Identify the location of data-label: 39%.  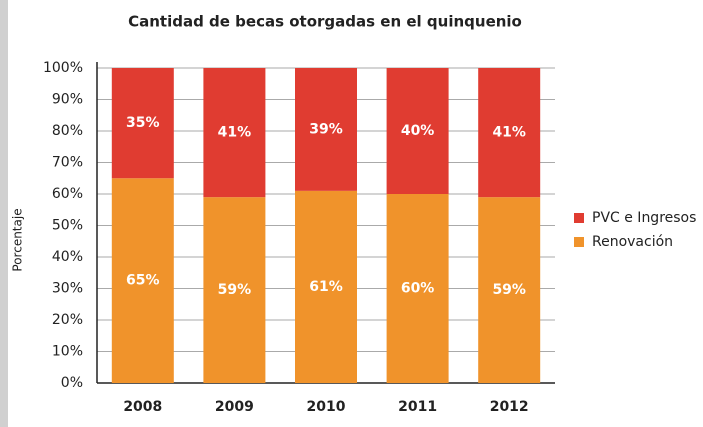
(326, 129).